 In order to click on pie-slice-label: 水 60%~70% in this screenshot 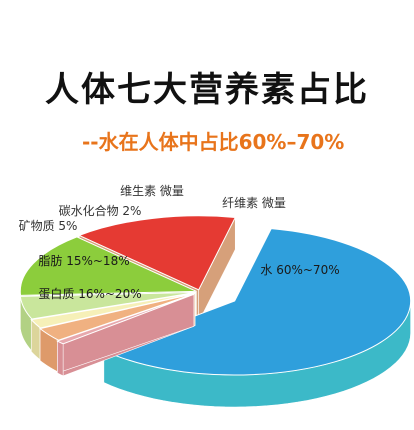, I will do `click(299, 270)`.